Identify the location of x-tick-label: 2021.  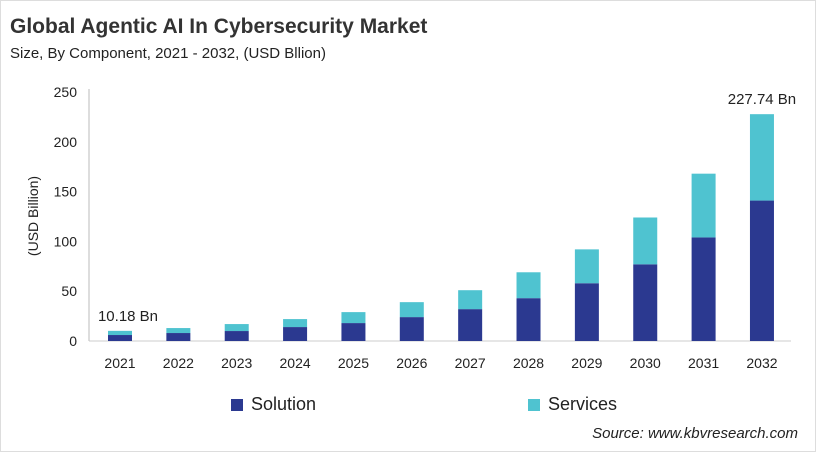
(119, 363).